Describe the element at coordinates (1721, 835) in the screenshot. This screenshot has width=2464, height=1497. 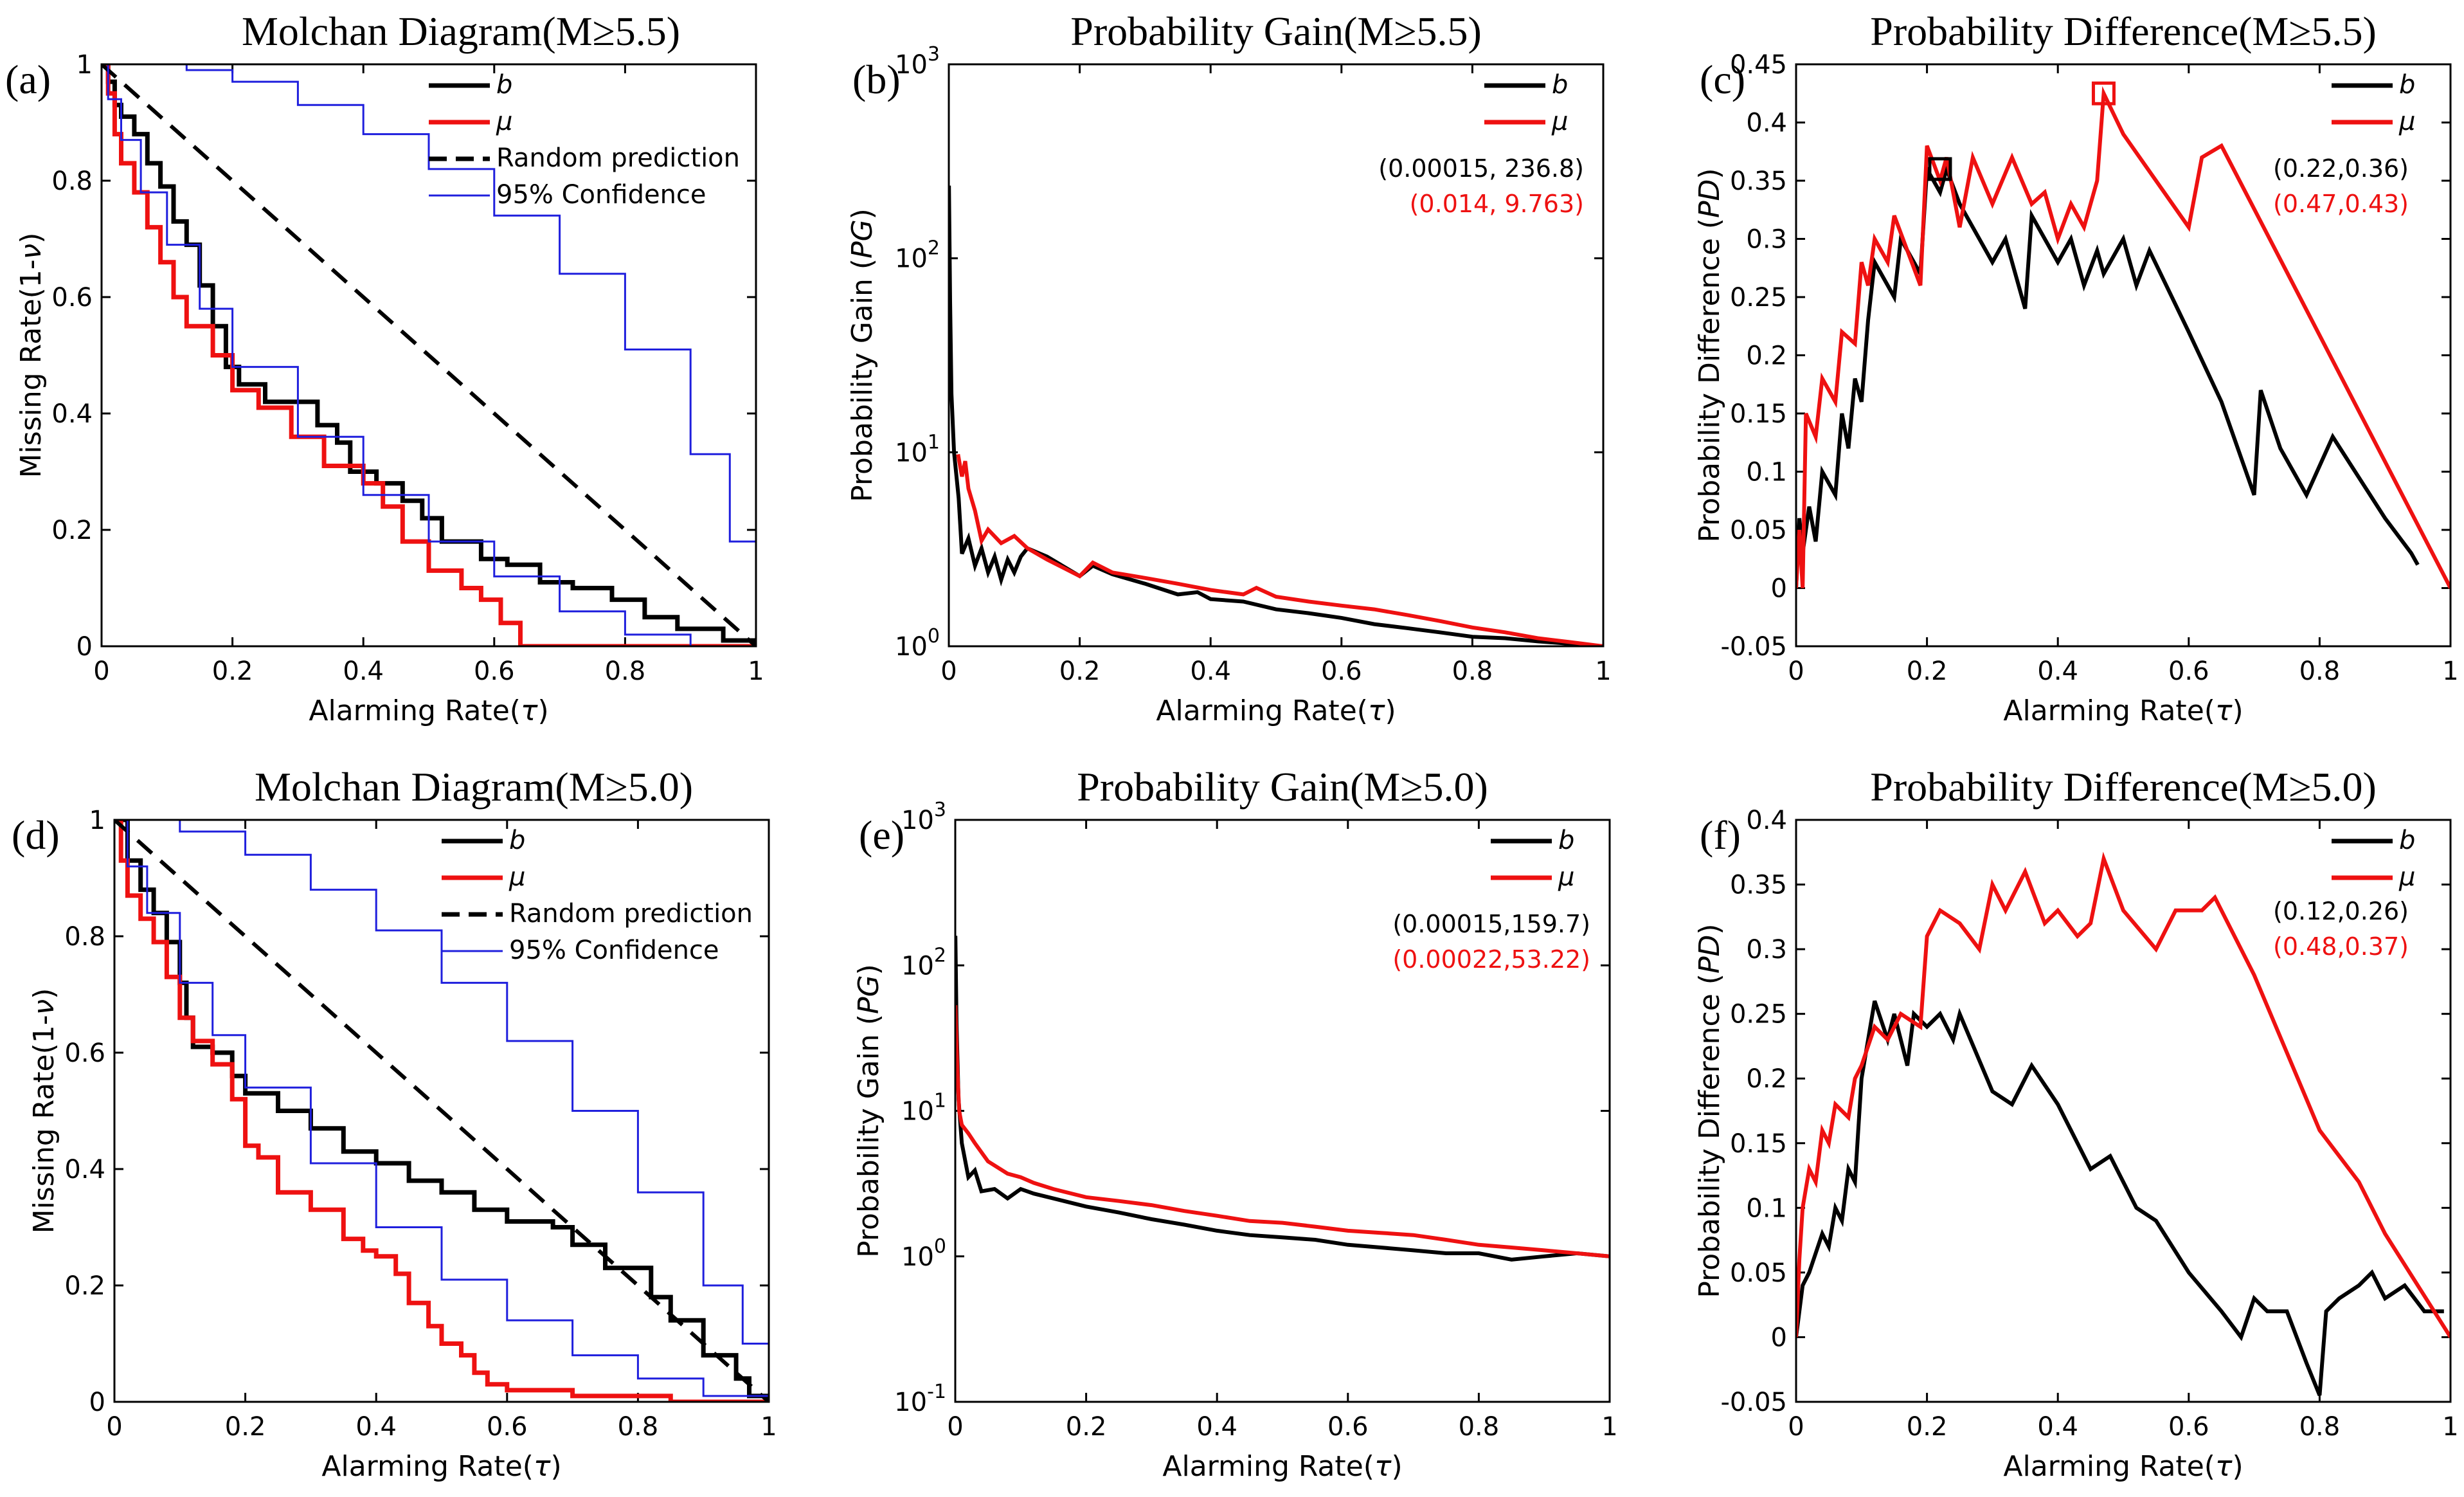
I see `panel-label: (f)` at that location.